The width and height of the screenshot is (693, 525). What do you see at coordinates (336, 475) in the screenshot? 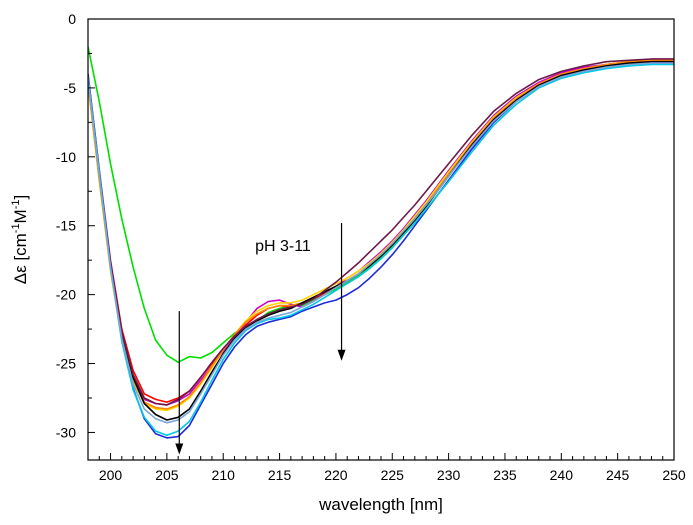
I see `x-tick-label: 220` at bounding box center [336, 475].